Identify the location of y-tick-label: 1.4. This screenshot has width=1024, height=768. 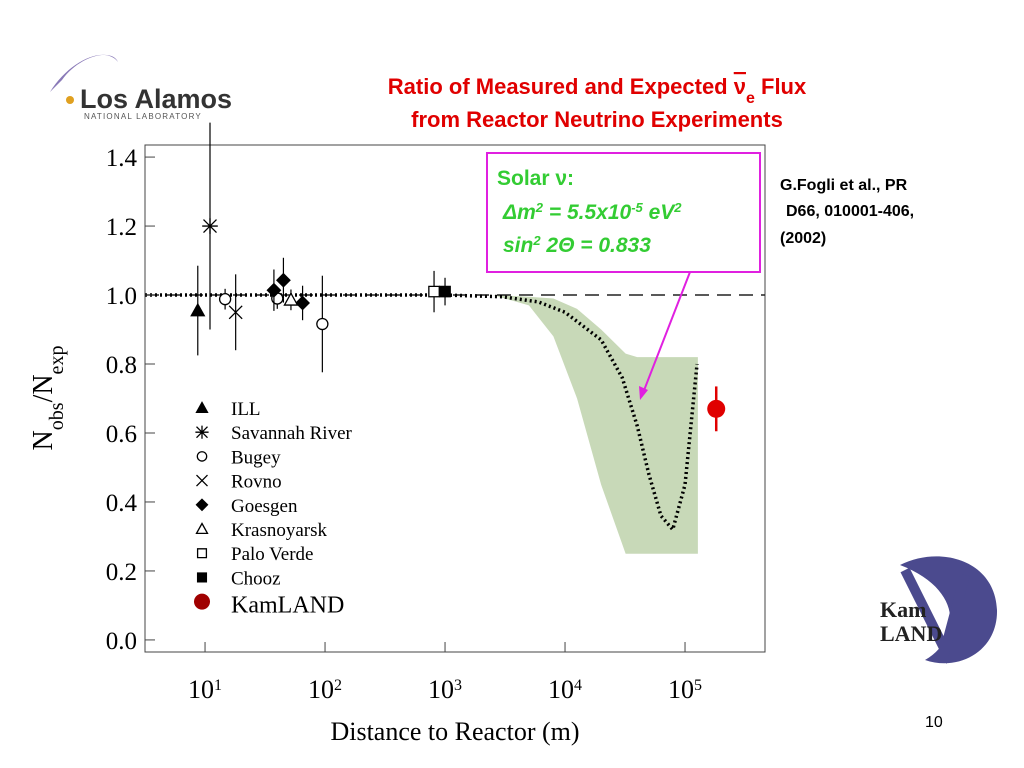
(122, 158).